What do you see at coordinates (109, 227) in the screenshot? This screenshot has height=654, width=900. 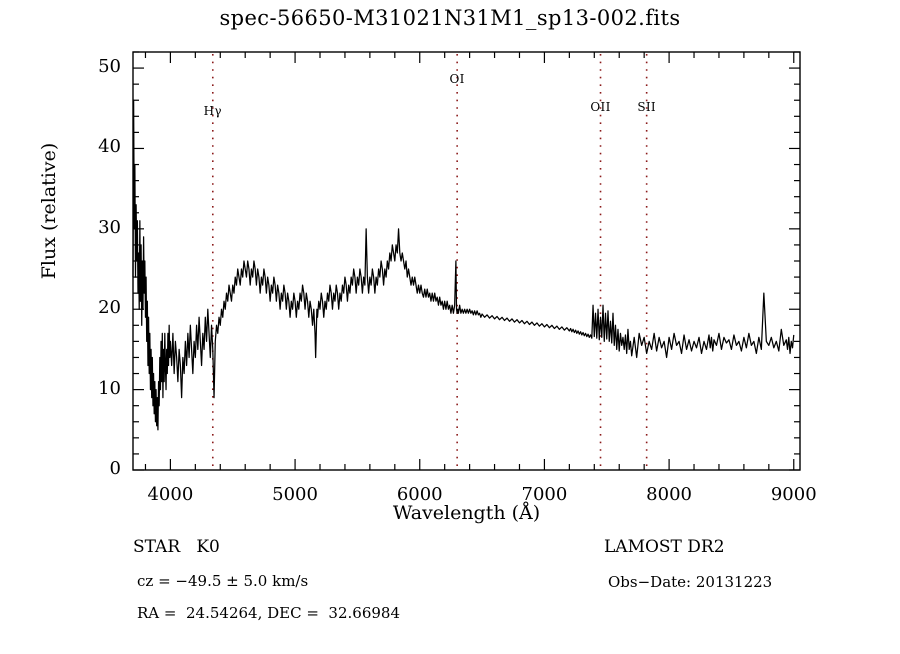 I see `y-axis-tick-label: 30` at bounding box center [109, 227].